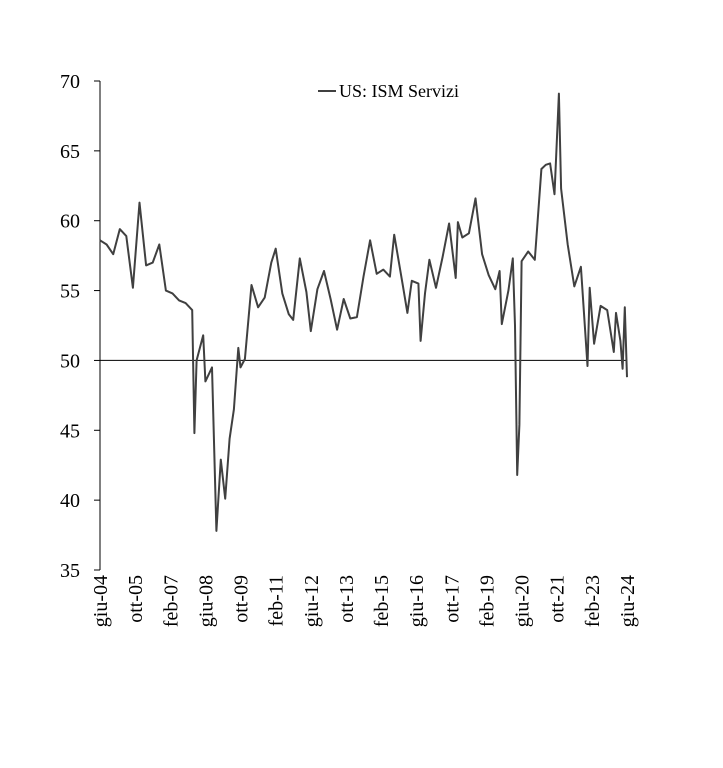  What do you see at coordinates (70, 501) in the screenshot?
I see `y-tick-label: 40` at bounding box center [70, 501].